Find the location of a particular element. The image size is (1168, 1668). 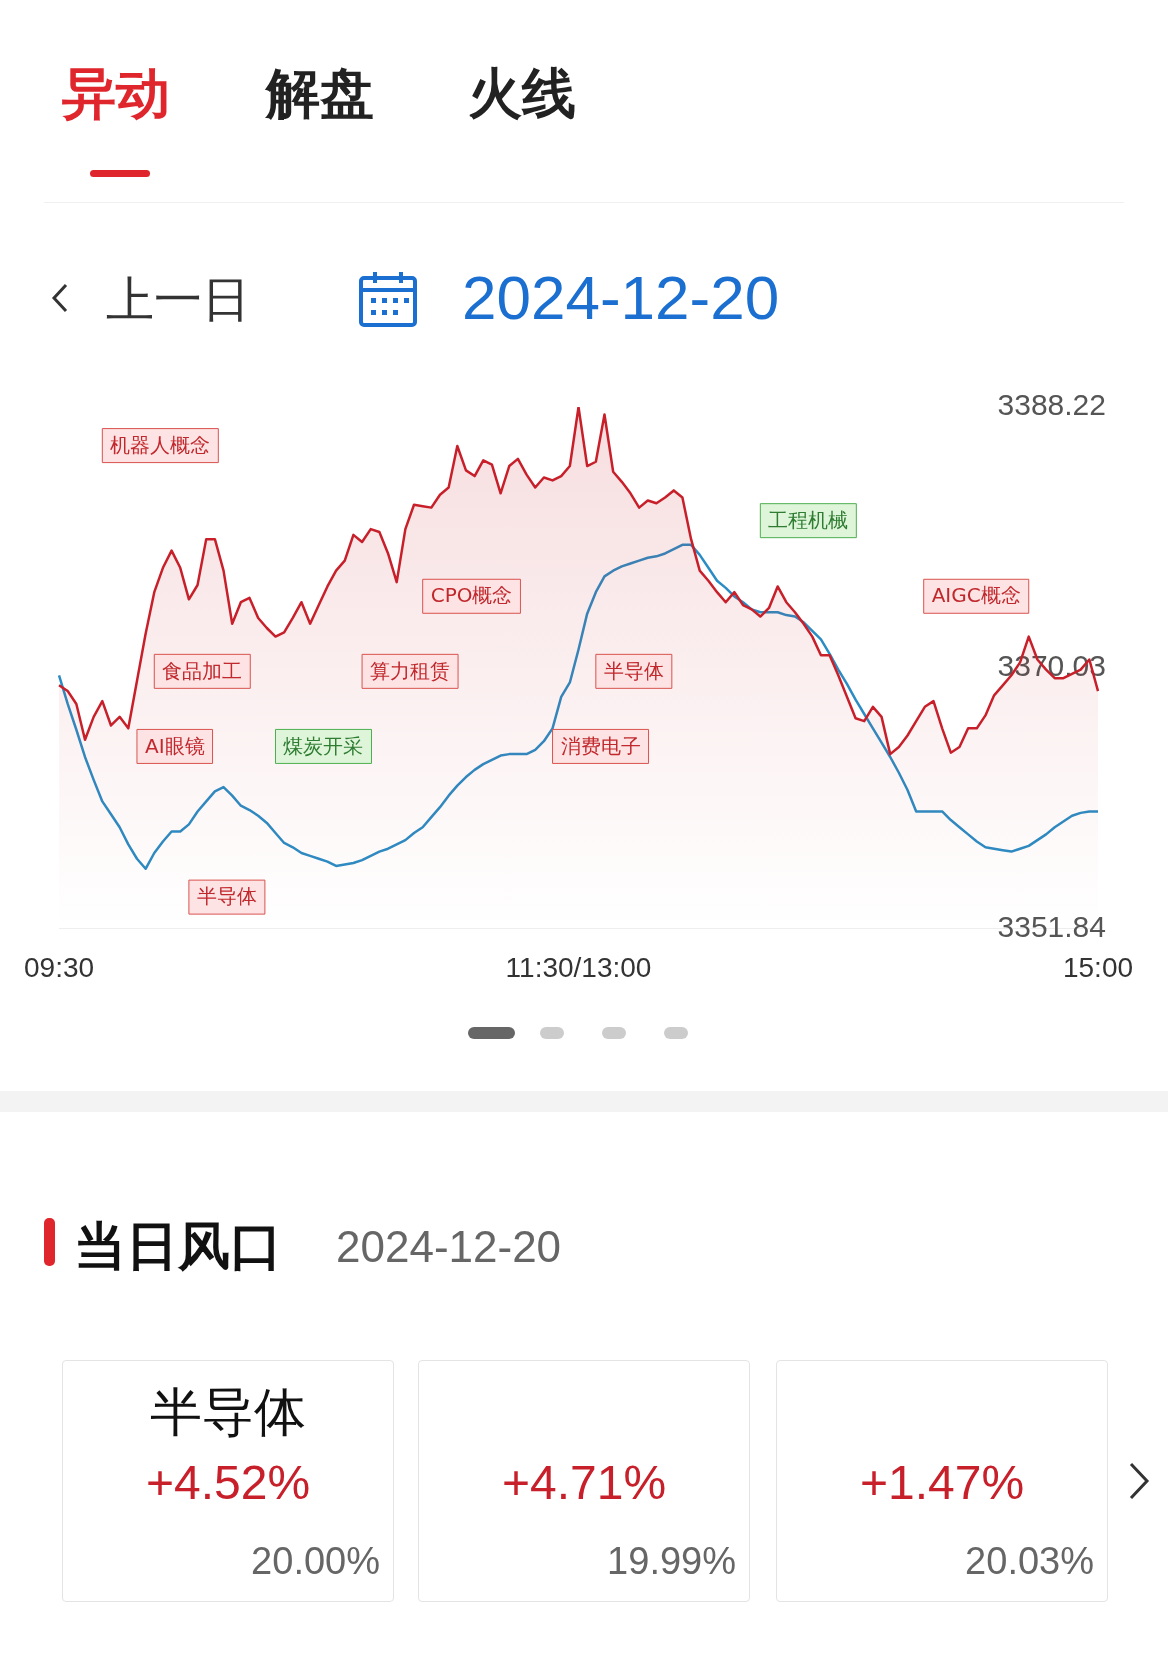

annotation: 算力租赁 is located at coordinates (410, 670).